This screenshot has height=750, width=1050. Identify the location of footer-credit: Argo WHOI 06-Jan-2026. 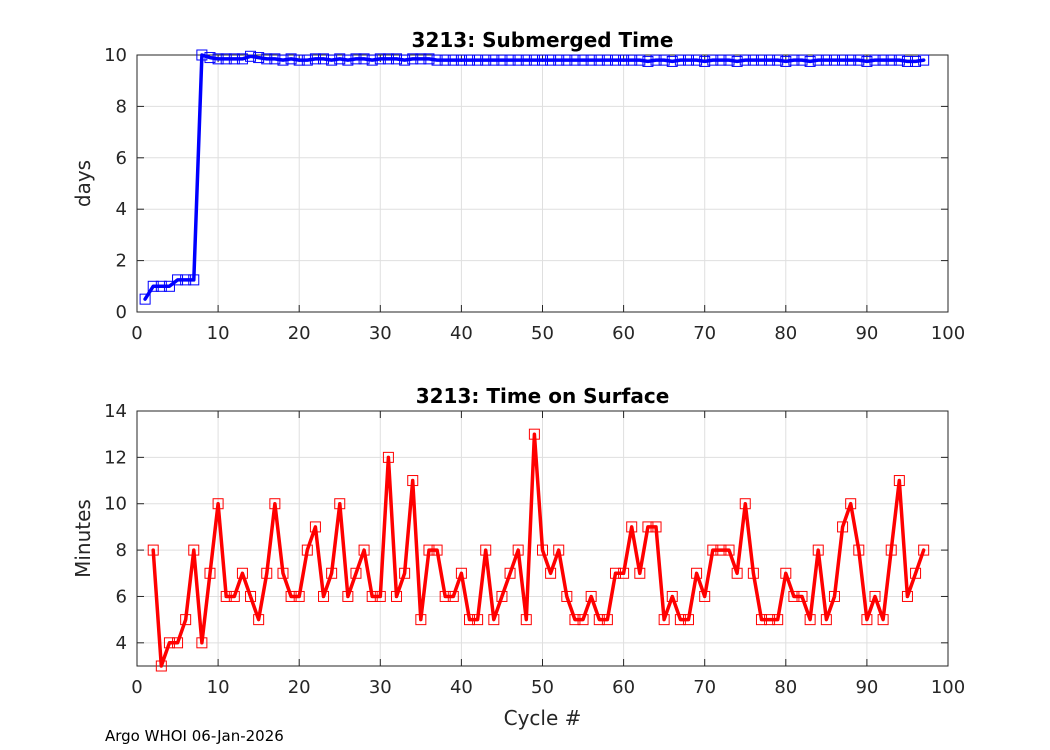
(194, 736).